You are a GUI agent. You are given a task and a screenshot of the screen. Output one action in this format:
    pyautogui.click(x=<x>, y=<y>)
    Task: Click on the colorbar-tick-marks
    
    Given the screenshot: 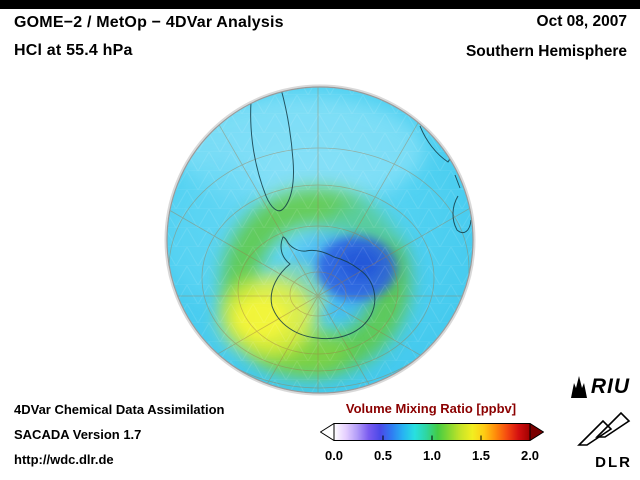 What is the action you would take?
    pyautogui.click(x=432, y=438)
    